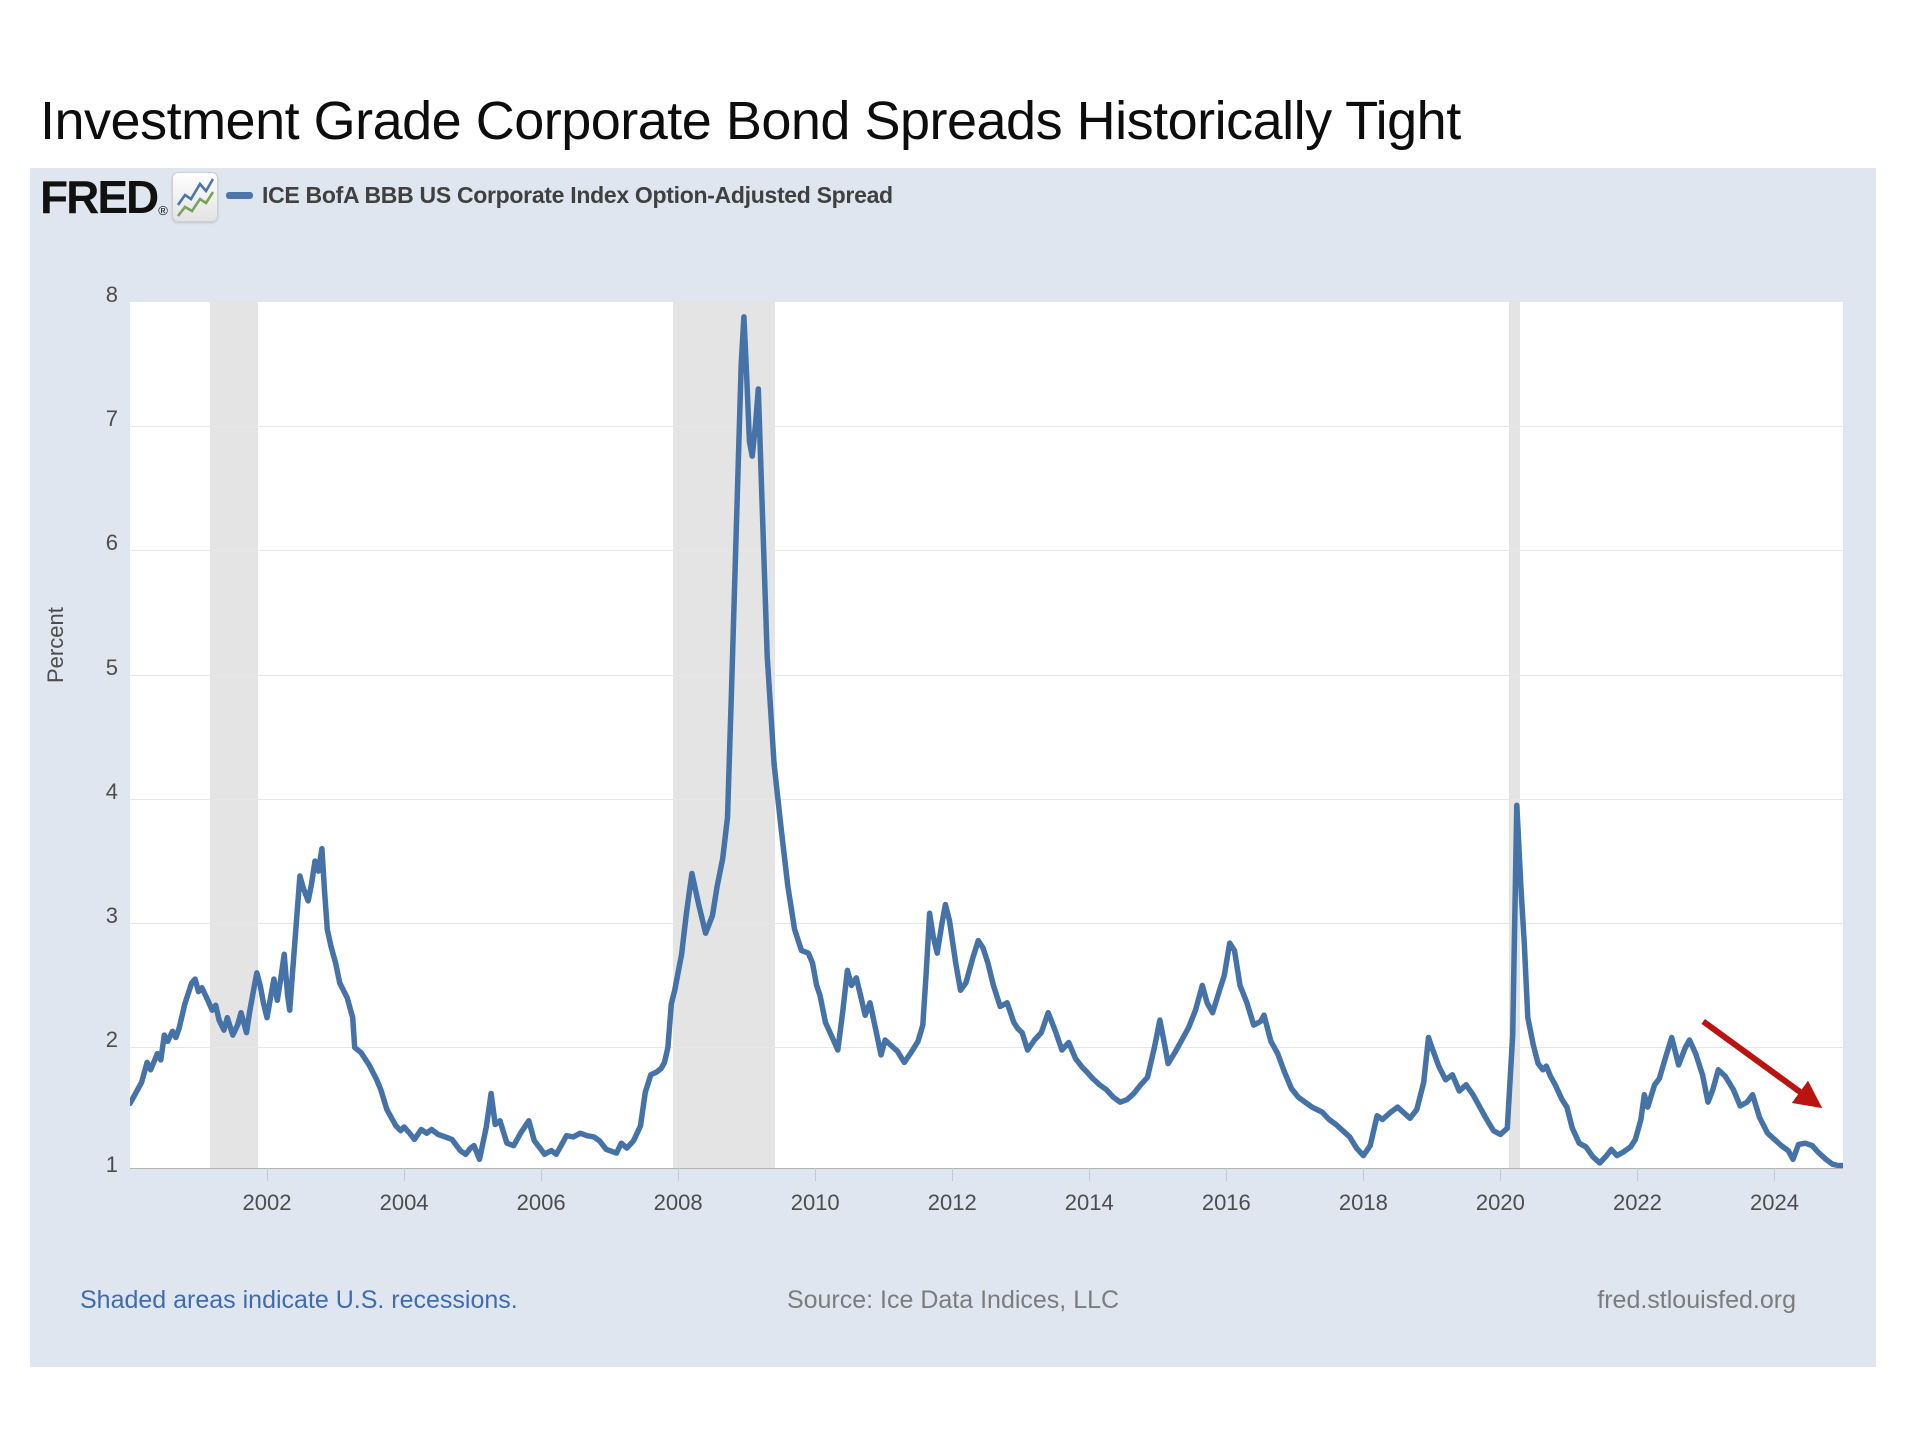 The image size is (1920, 1440). I want to click on y-tick-label: 6, so click(111, 543).